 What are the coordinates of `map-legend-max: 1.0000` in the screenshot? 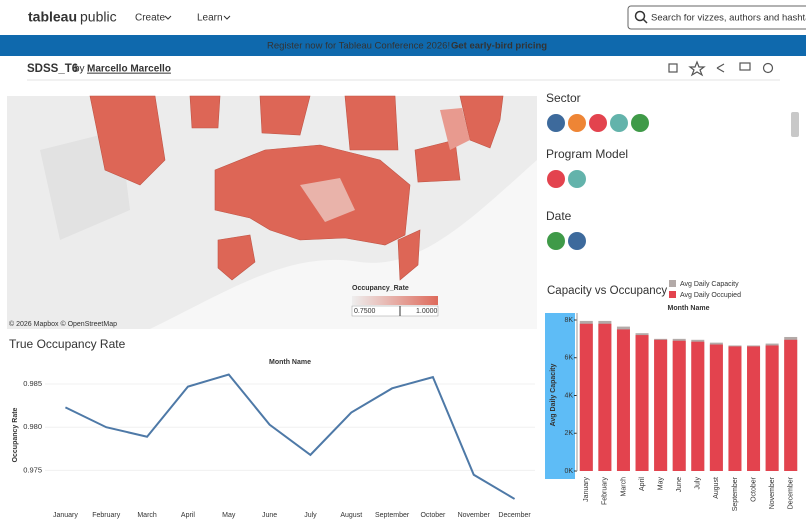 It's located at (427, 311).